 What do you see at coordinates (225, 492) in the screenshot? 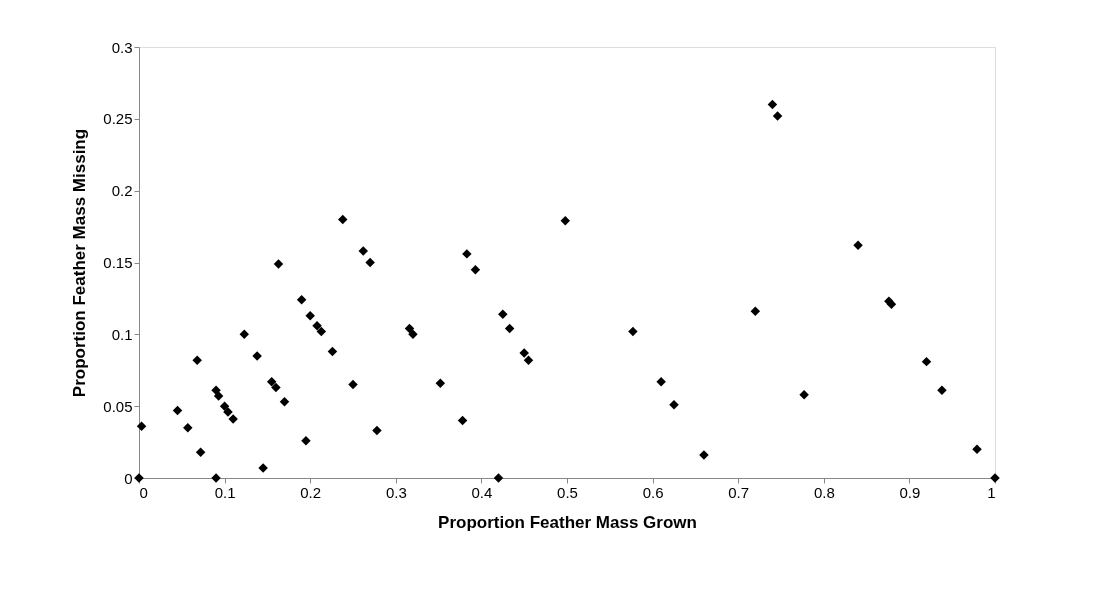
I see `x-tick-label: 0.1` at bounding box center [225, 492].